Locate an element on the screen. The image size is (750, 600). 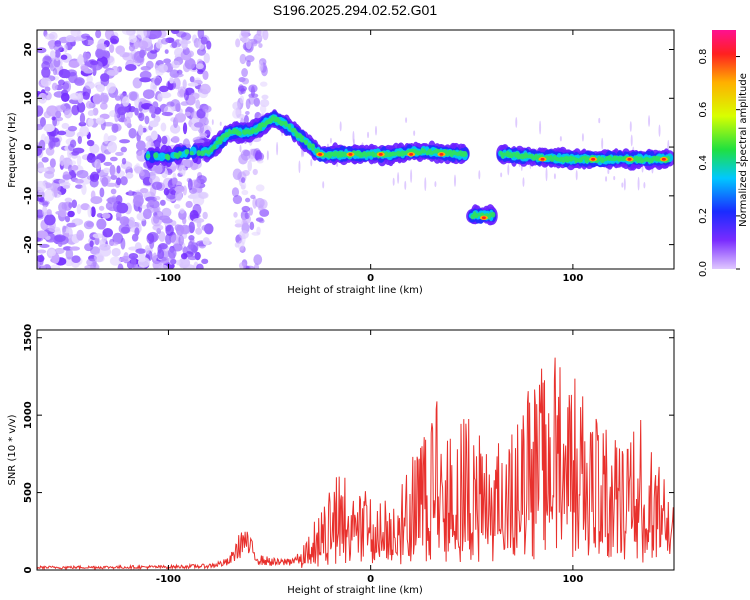
x-tick-label: 0 is located at coordinates (370, 579).